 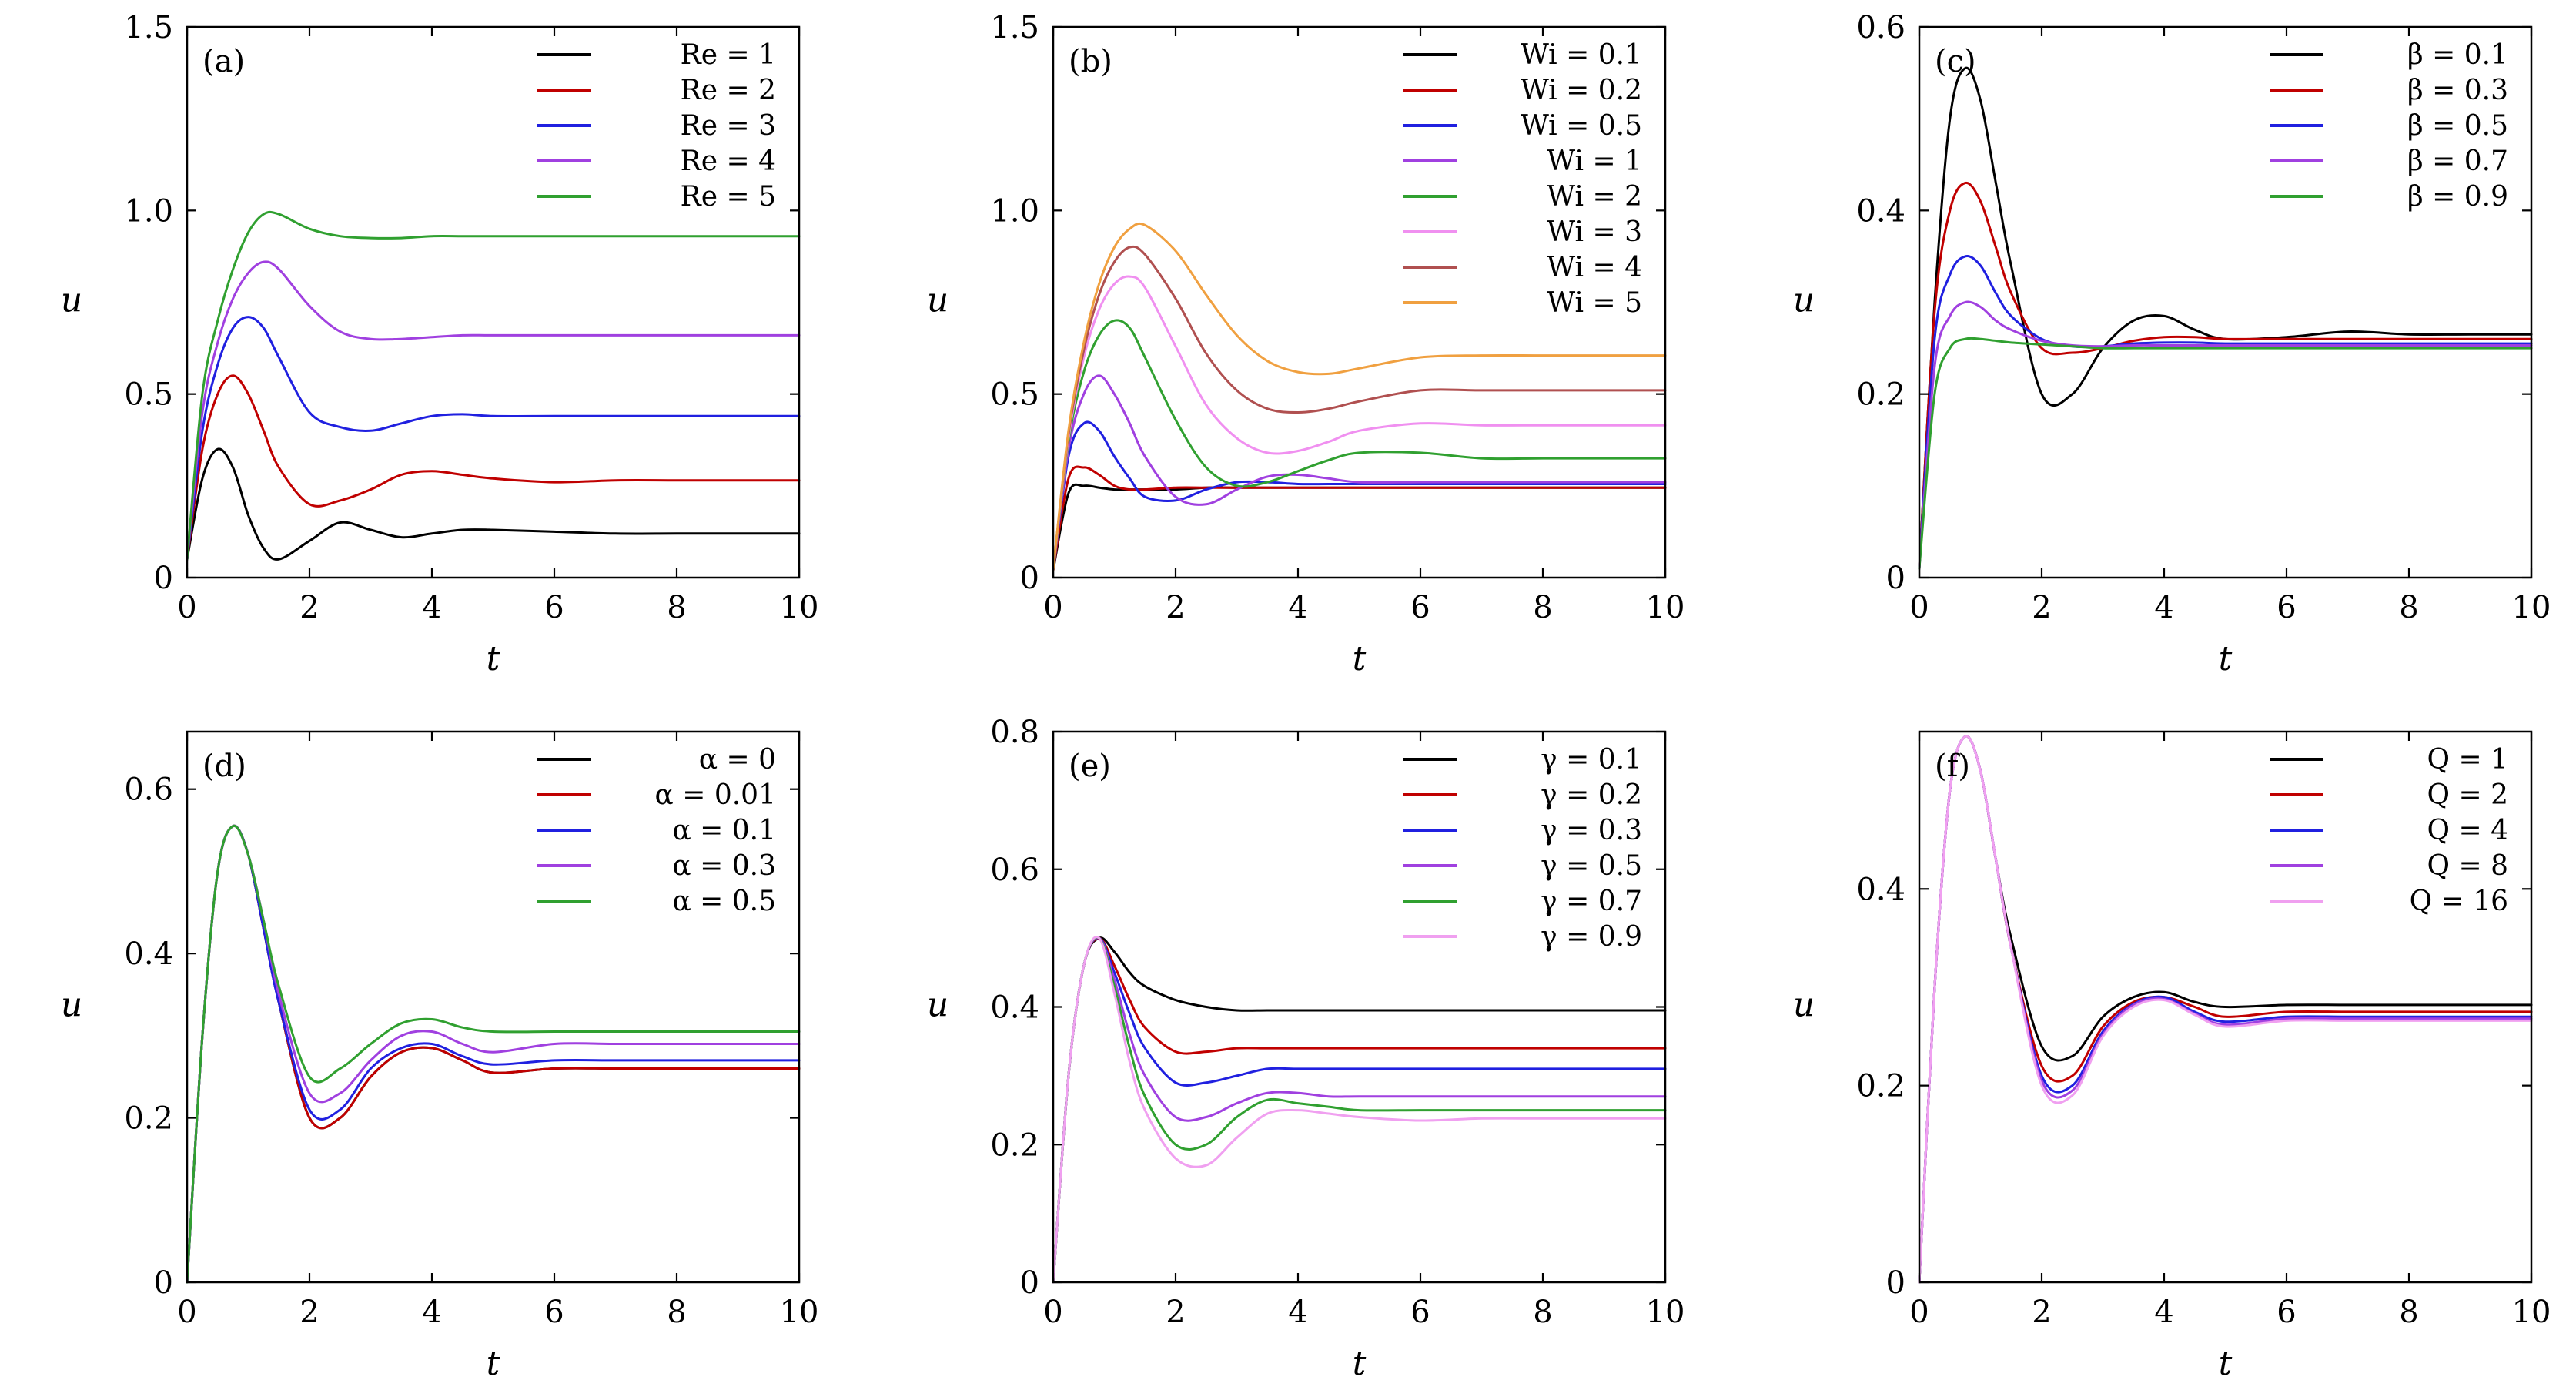 What do you see at coordinates (1592, 830) in the screenshot?
I see `legend-entry: γ = 0.3` at bounding box center [1592, 830].